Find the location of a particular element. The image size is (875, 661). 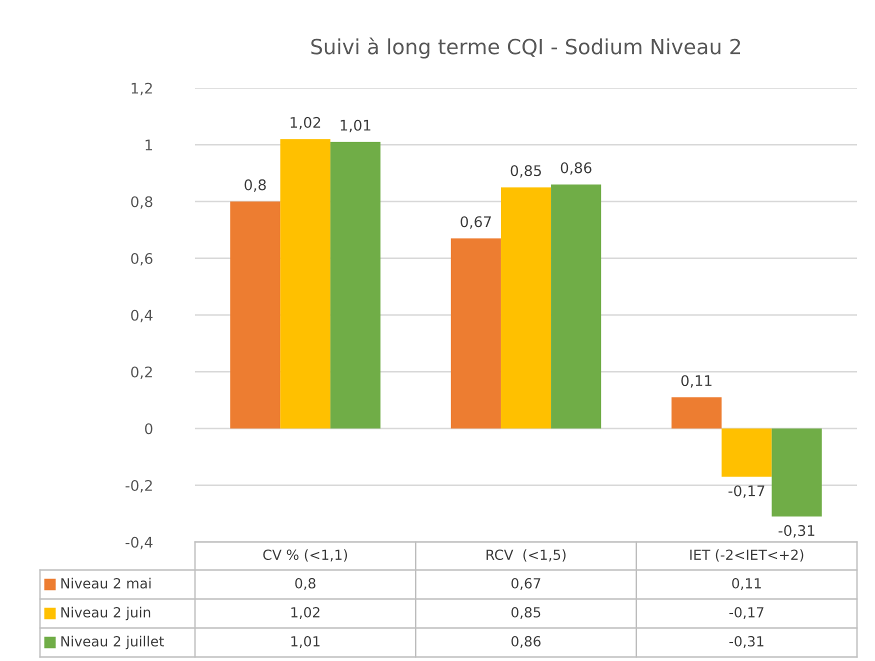

y-tick-label: 1 is located at coordinates (149, 145).